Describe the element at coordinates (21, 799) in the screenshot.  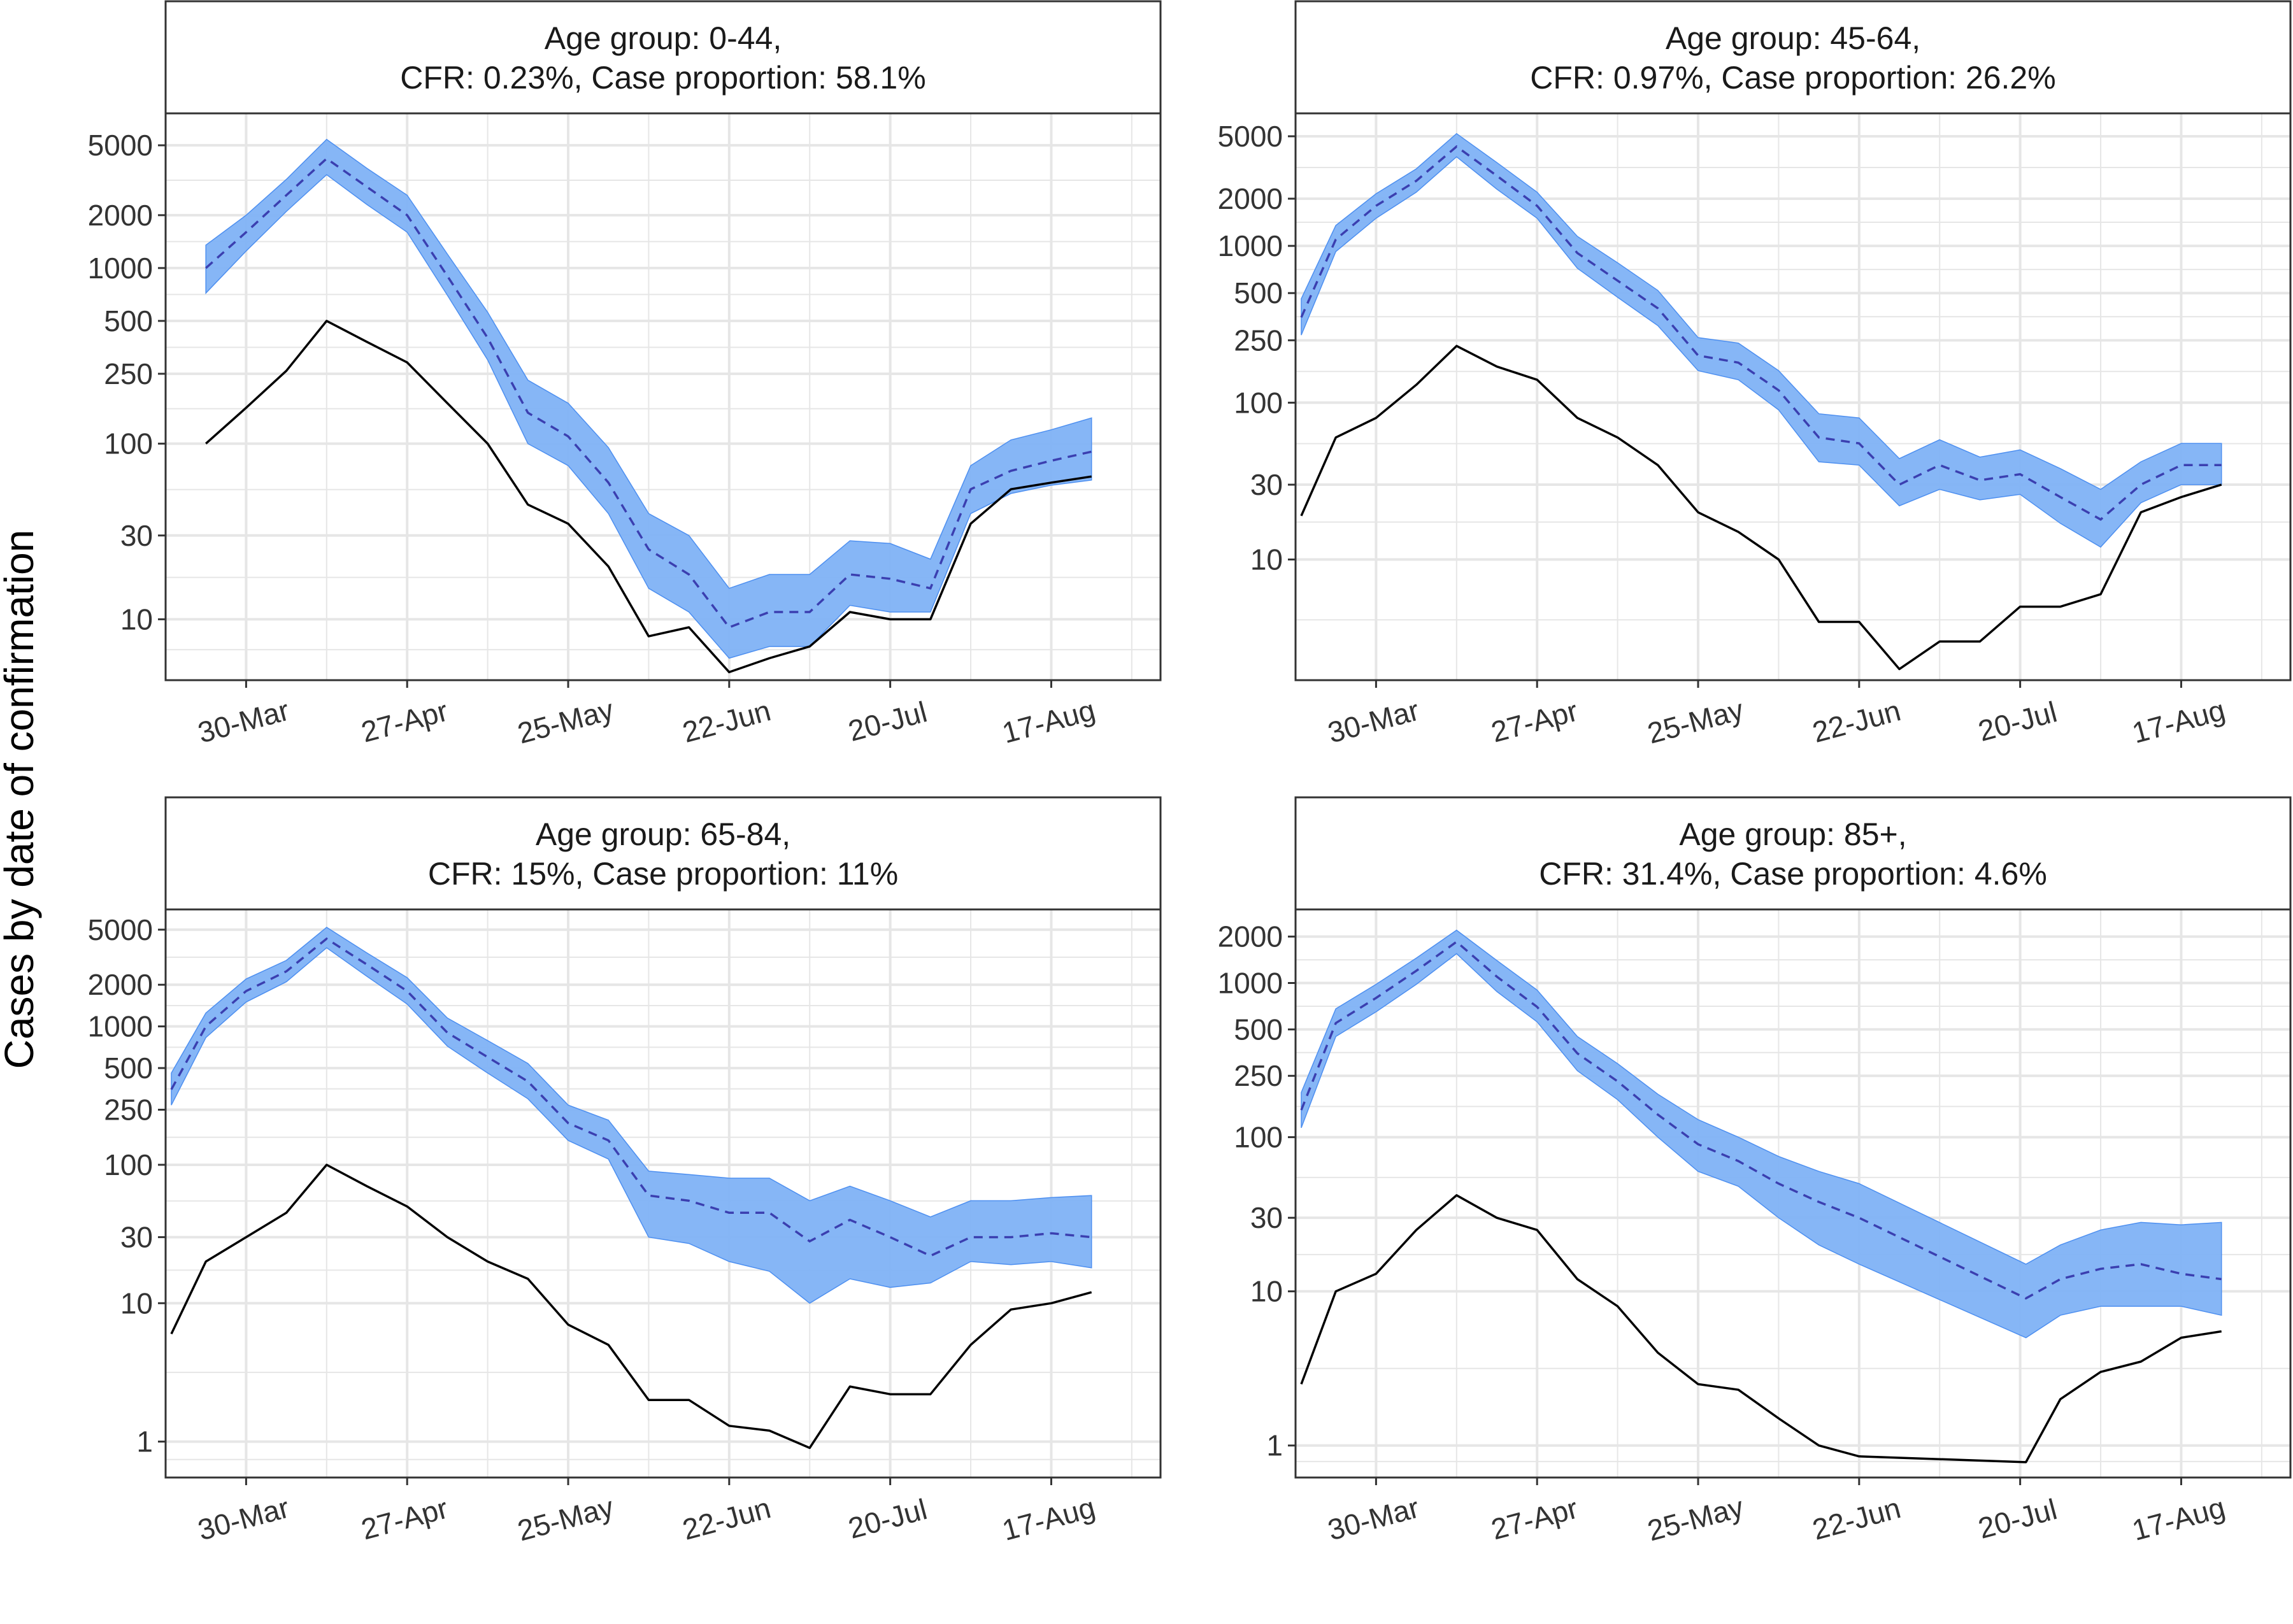
I see `y-axis-label: Cases by date of confirmation` at that location.